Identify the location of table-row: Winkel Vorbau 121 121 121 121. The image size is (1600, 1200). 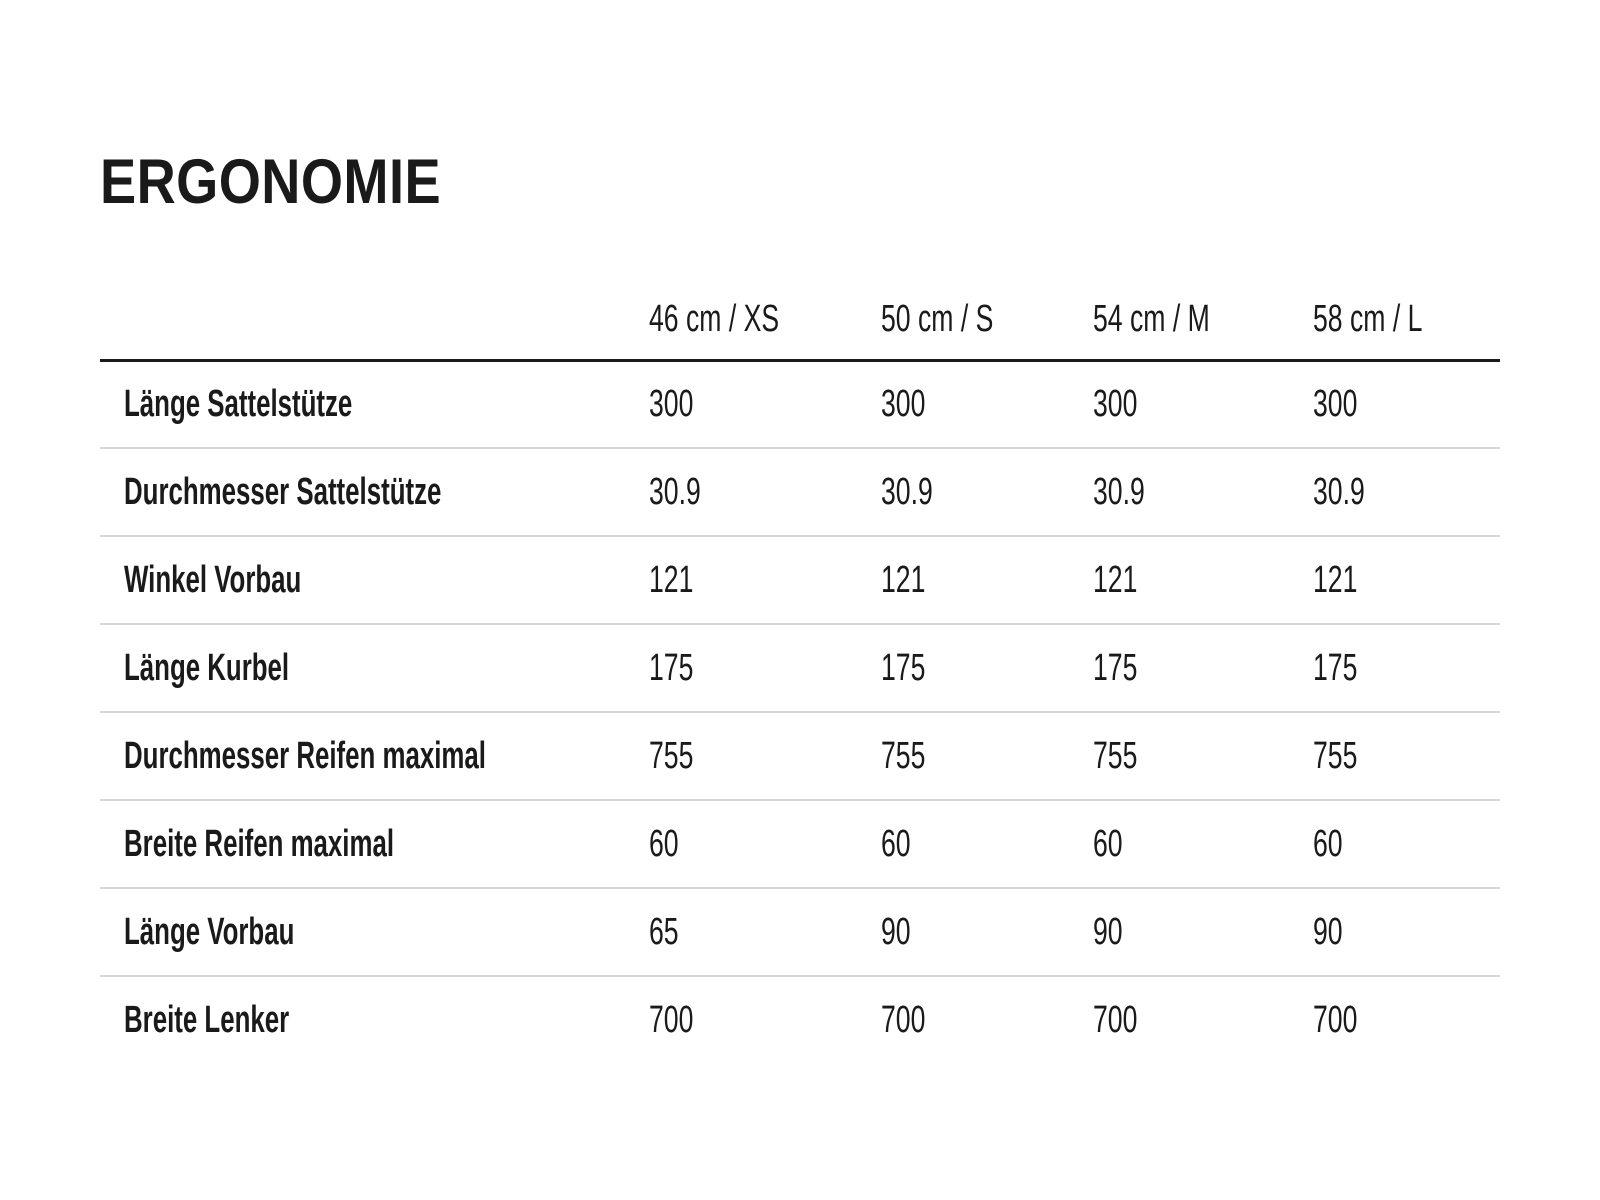
(800, 580).